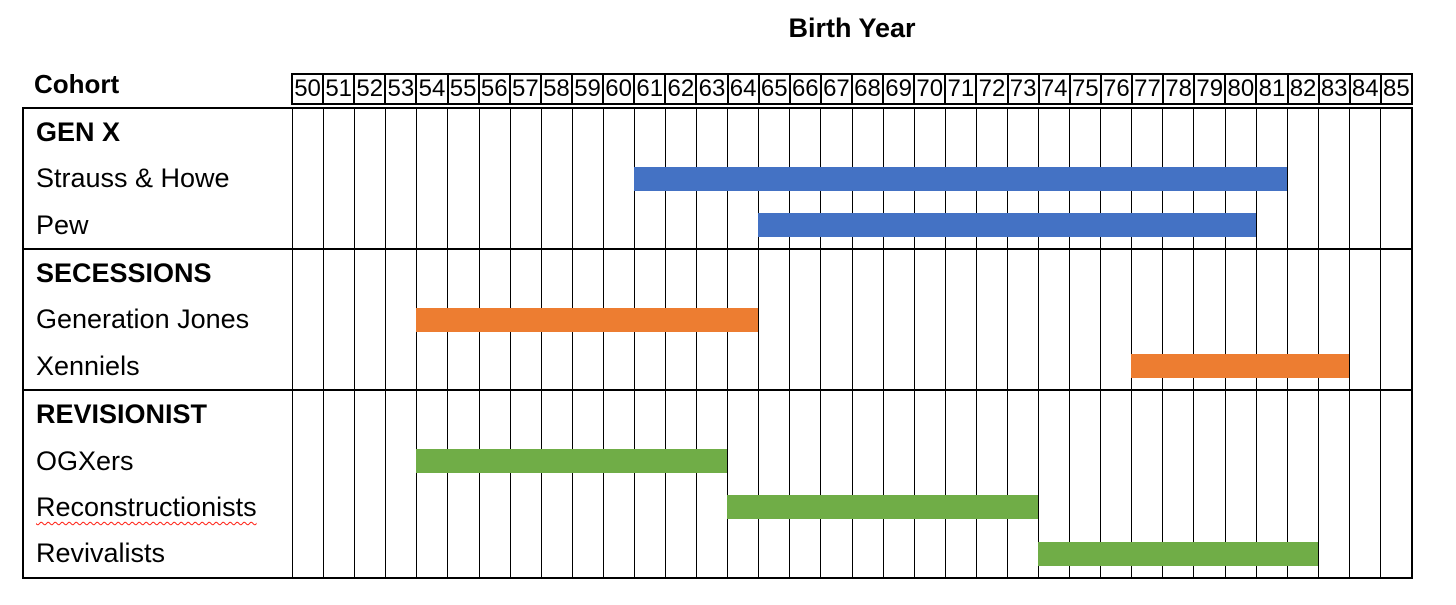 The height and width of the screenshot is (605, 1456). Describe the element at coordinates (526, 89) in the screenshot. I see `year-tick-label: 57` at that location.